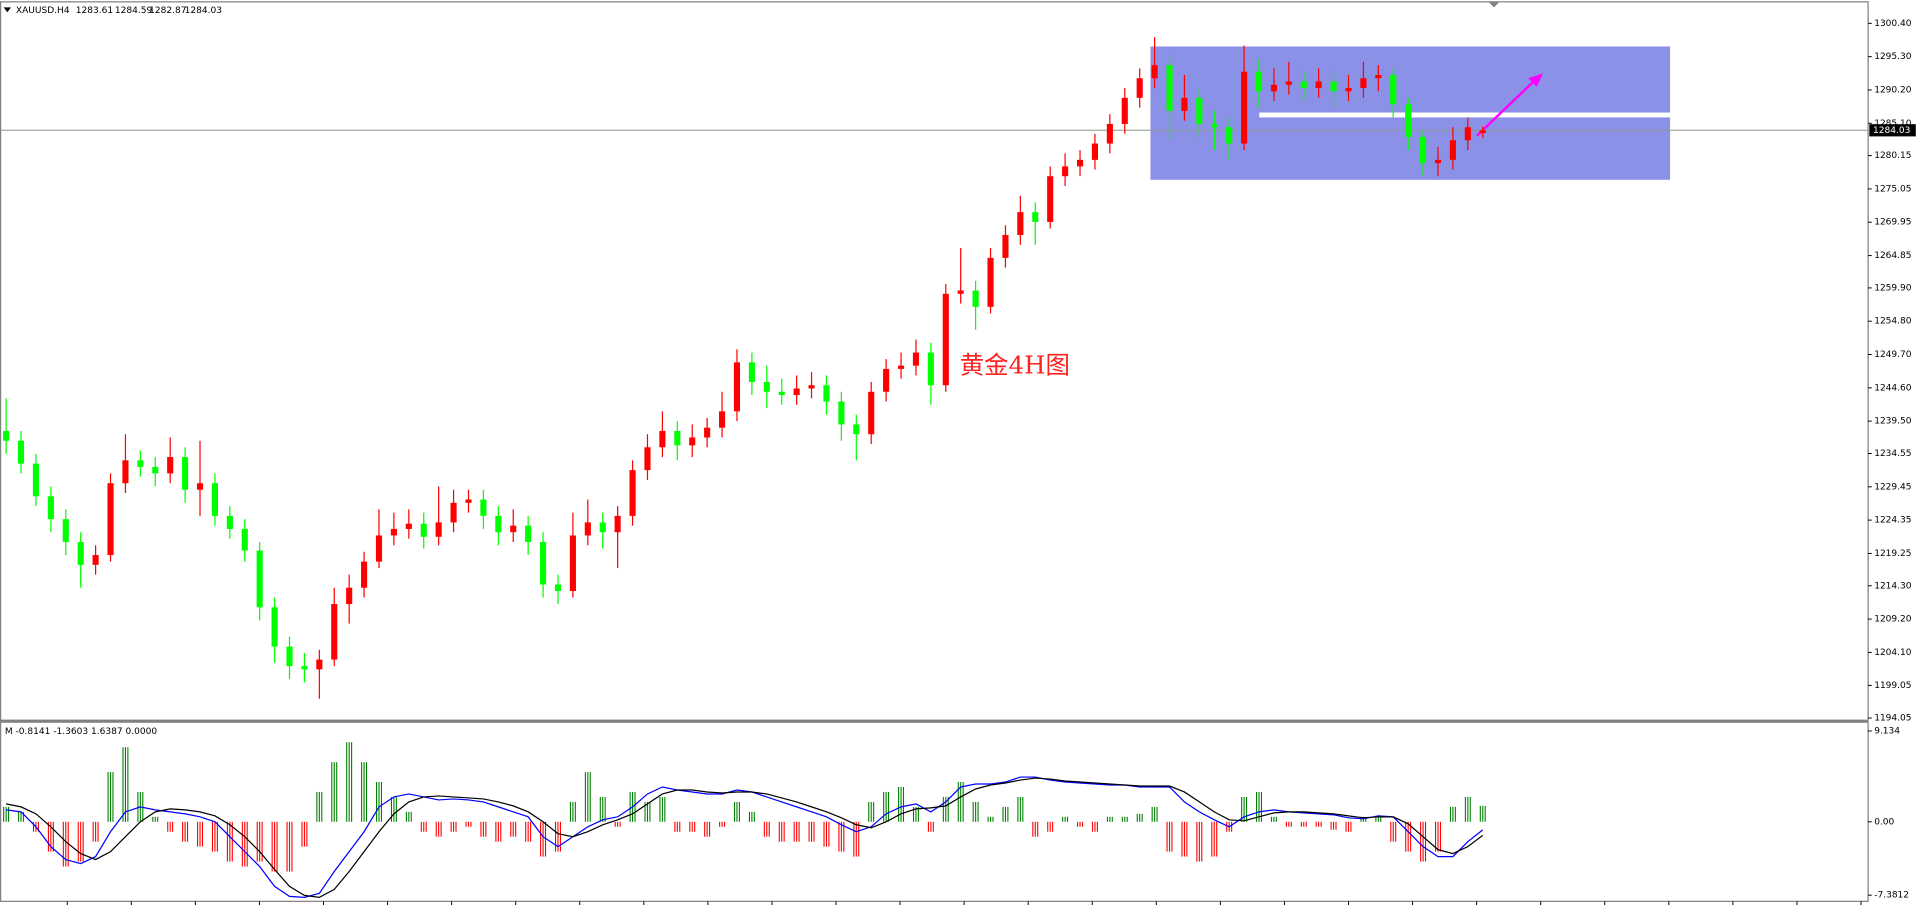 This screenshot has width=1917, height=905. I want to click on y-tick-label: 1269.95, so click(1892, 223).